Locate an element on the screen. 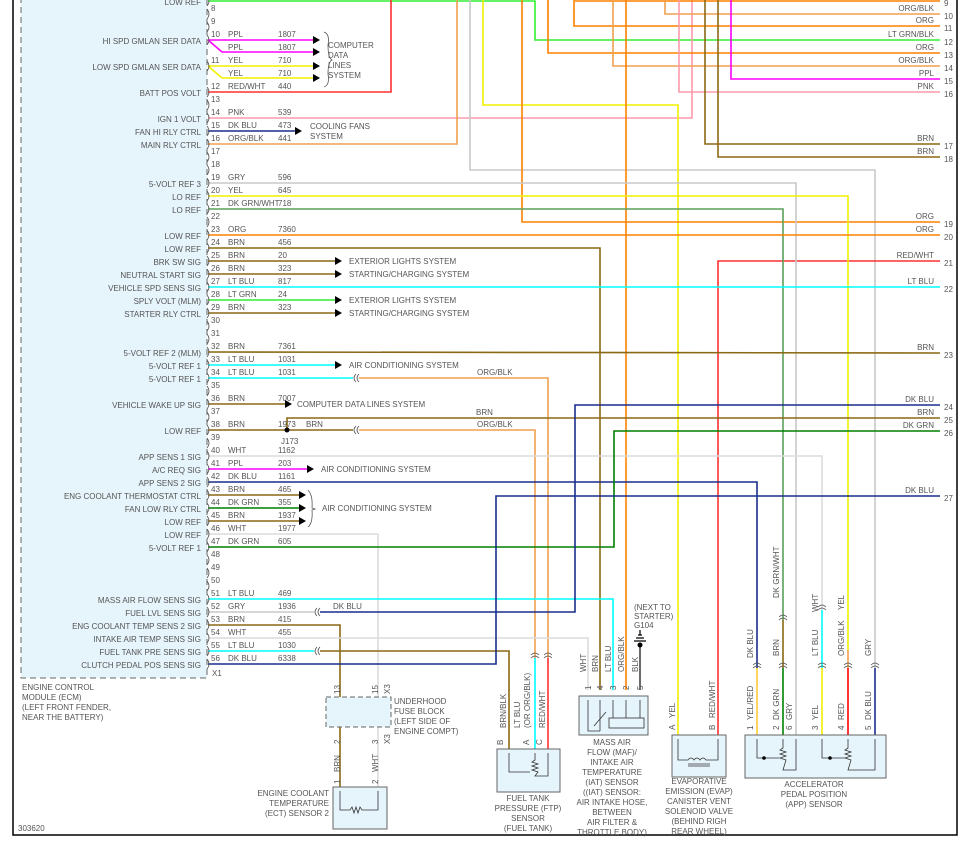 This screenshot has height=847, width=969. pin-number: 3 is located at coordinates (375, 741).